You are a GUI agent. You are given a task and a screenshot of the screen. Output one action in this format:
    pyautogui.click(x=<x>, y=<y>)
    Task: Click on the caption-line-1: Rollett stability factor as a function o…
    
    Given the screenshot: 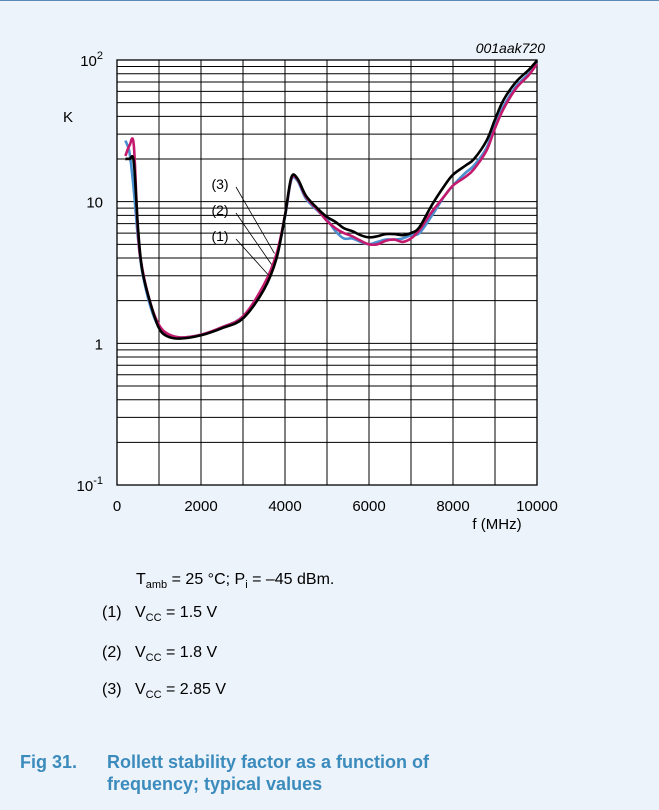 What is the action you would take?
    pyautogui.click(x=268, y=762)
    